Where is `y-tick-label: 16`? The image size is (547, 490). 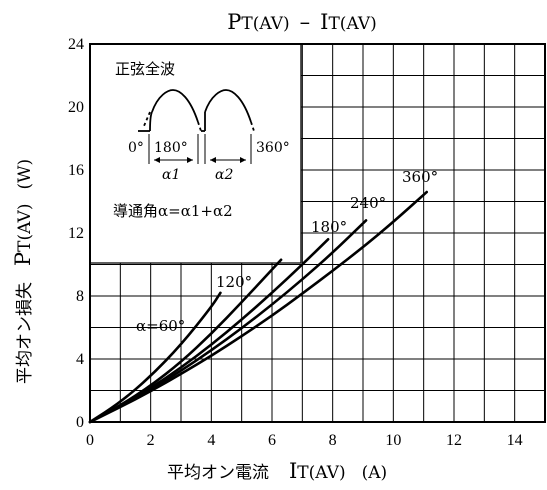
y-tick-label: 16 is located at coordinates (76, 170).